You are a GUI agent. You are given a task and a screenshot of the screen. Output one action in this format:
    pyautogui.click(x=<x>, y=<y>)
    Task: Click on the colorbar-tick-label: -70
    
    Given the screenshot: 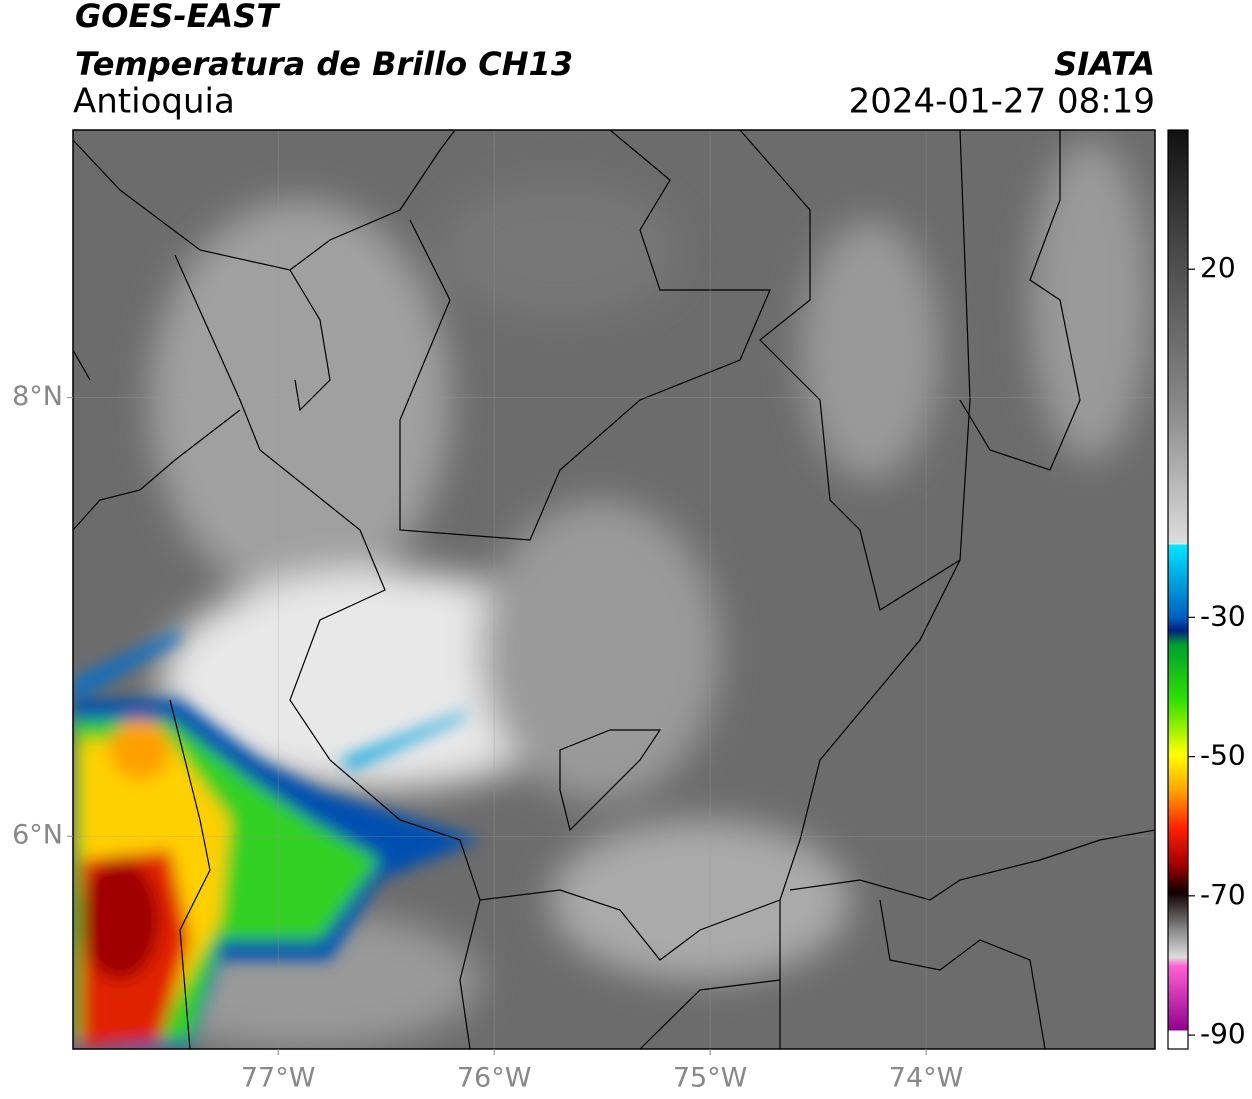 What is the action you would take?
    pyautogui.click(x=1223, y=894)
    